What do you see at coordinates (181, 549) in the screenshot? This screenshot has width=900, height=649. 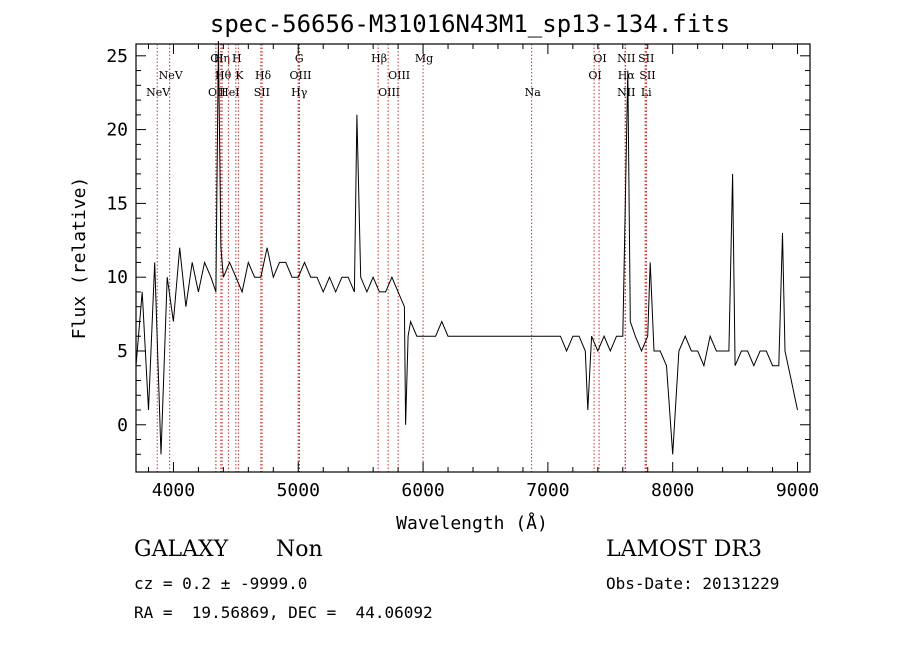 I see `object-class: GALAXY` at bounding box center [181, 549].